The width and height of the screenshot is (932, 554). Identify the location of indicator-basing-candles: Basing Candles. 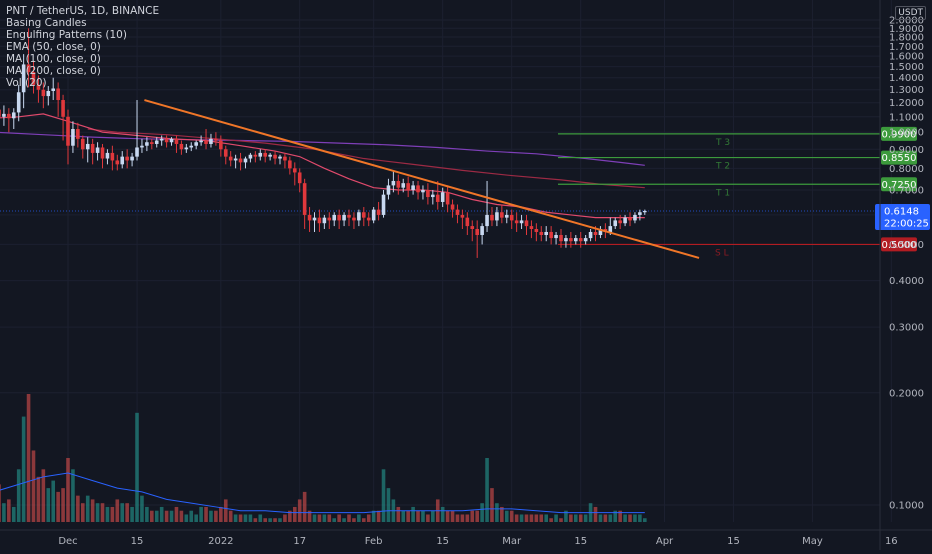
(46, 23).